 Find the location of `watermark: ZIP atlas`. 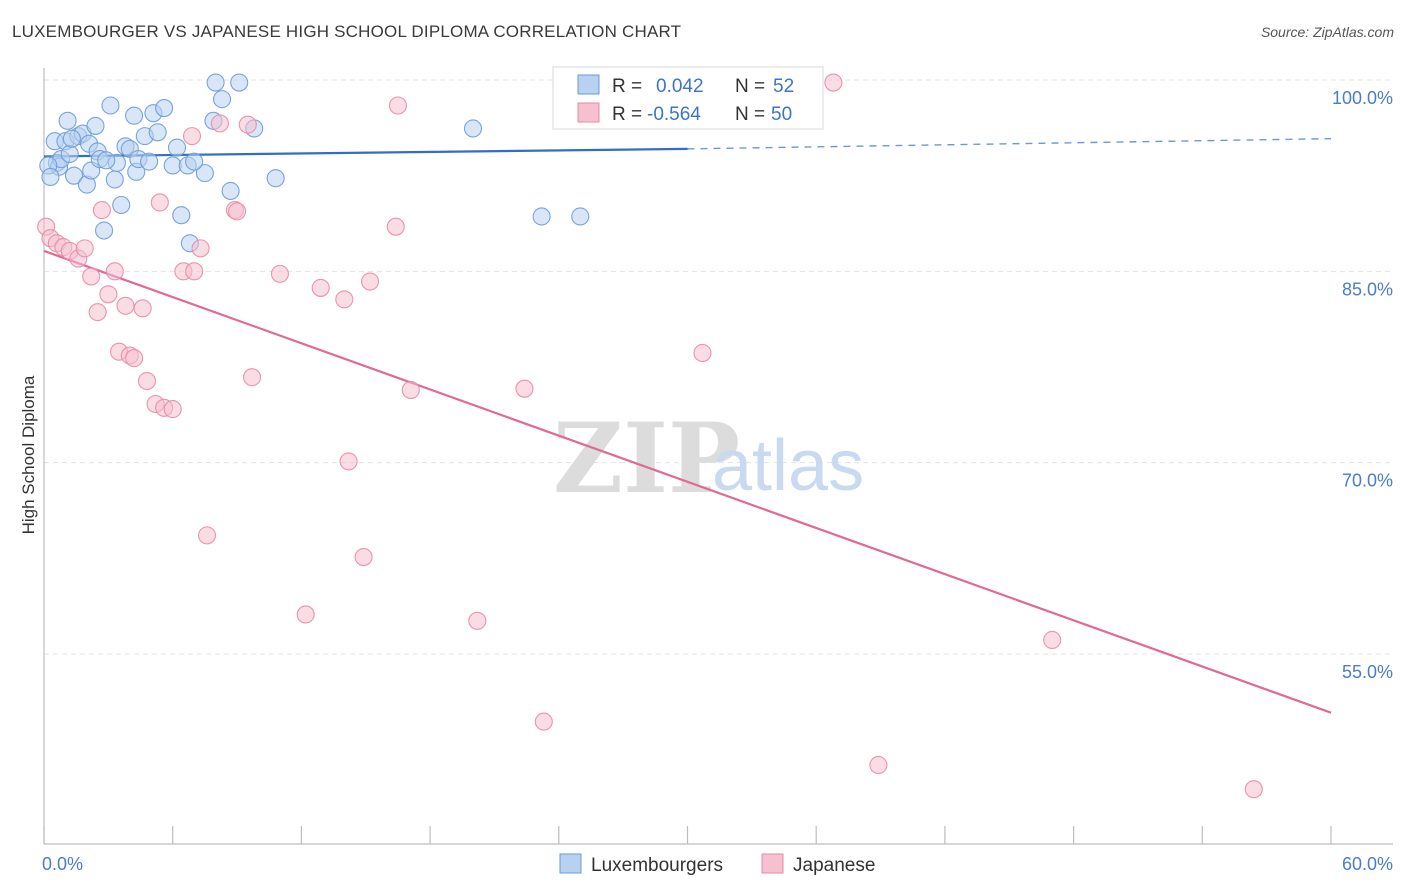

watermark: ZIP atlas is located at coordinates (708, 458).